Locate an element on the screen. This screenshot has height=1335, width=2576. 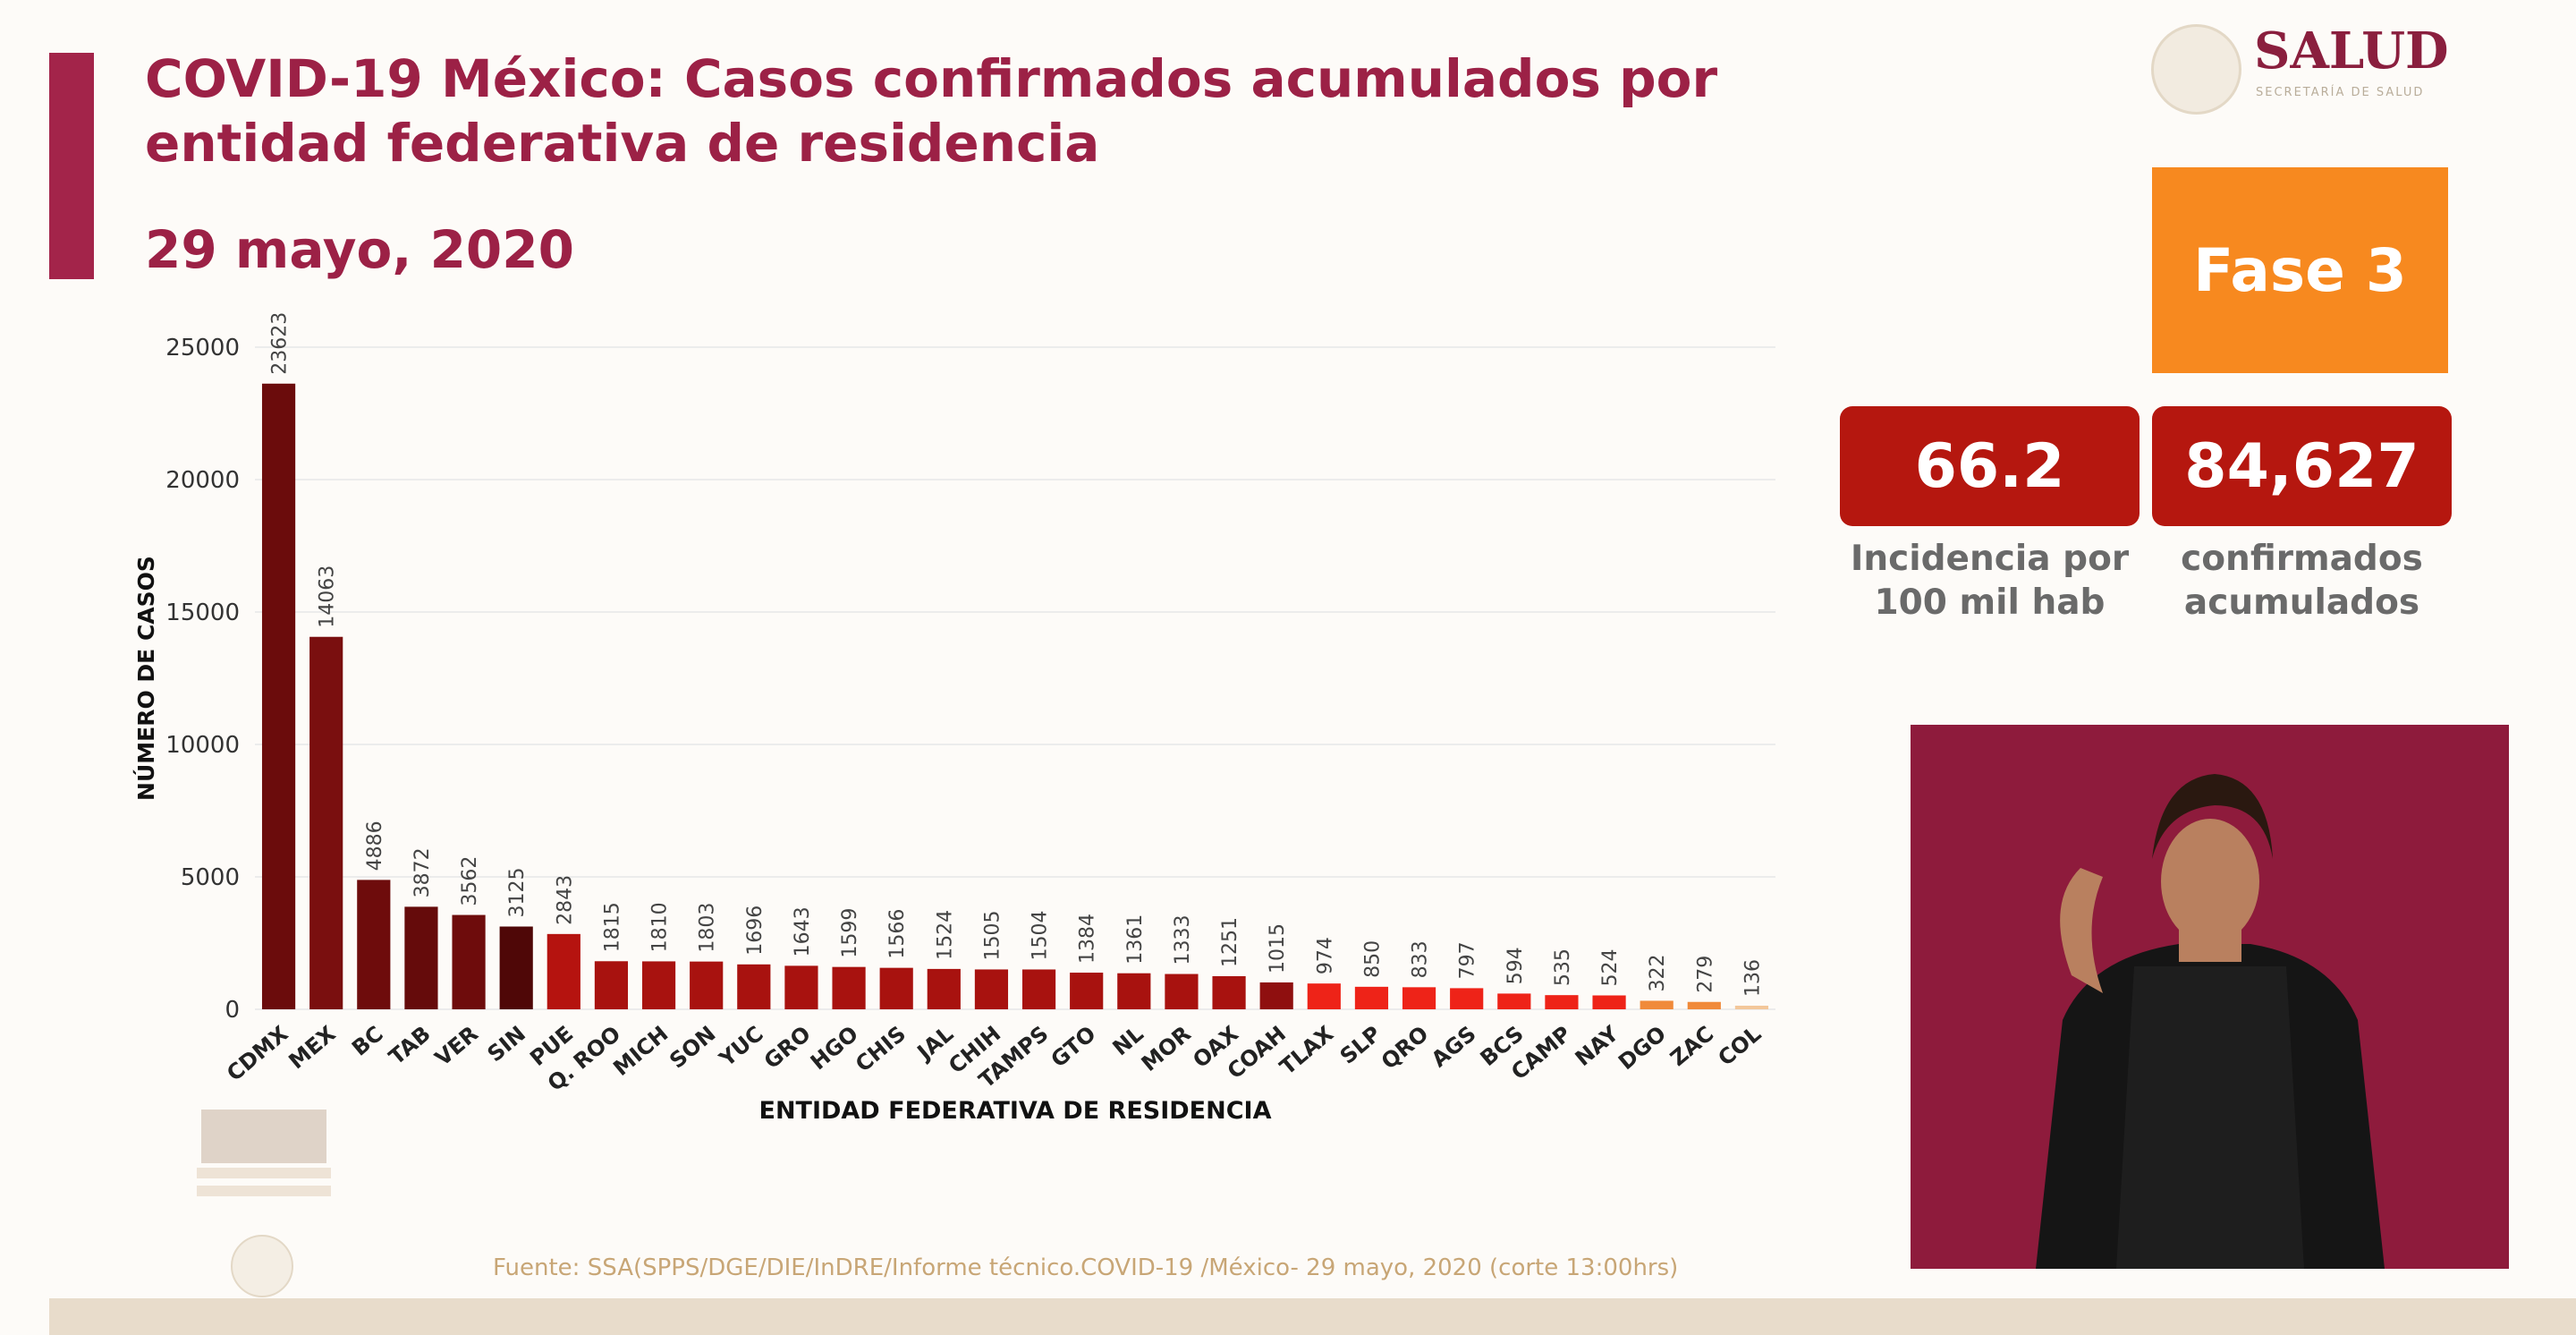
x-tick-label: HGO is located at coordinates (834, 1048).